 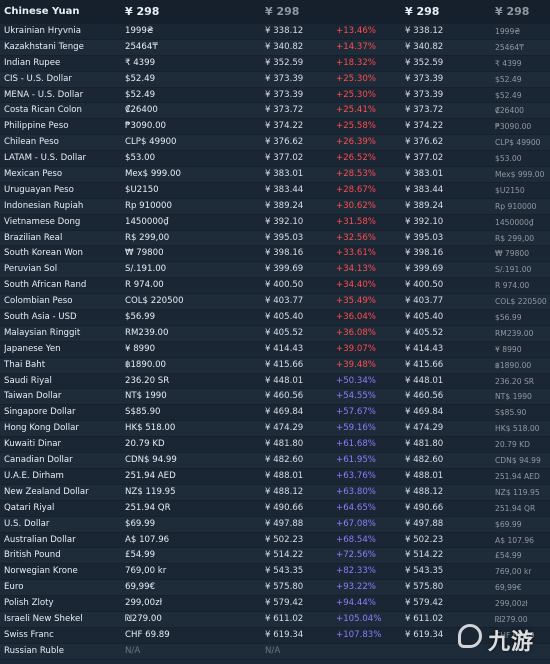 I want to click on local-price-alt: 299,00zł, so click(x=511, y=604).